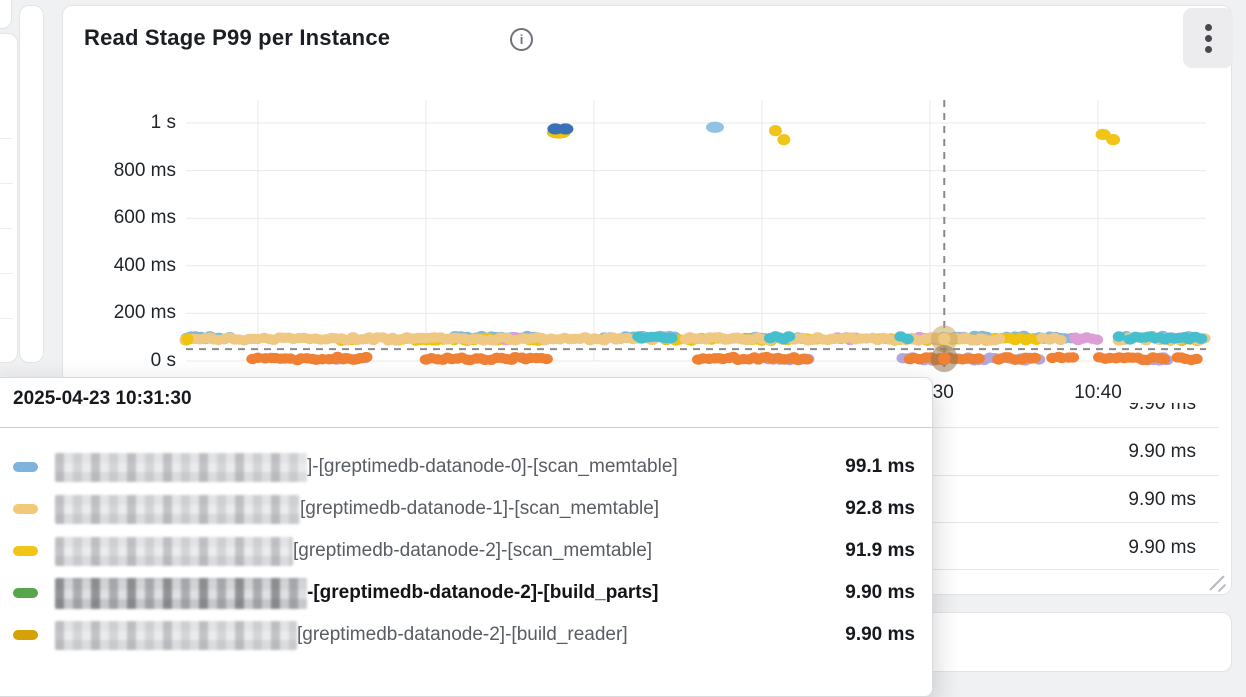 This screenshot has width=1246, height=697. Describe the element at coordinates (483, 592) in the screenshot. I see `series-name-suffix: -[greptimedb-datanode-2]-[build_parts]` at that location.